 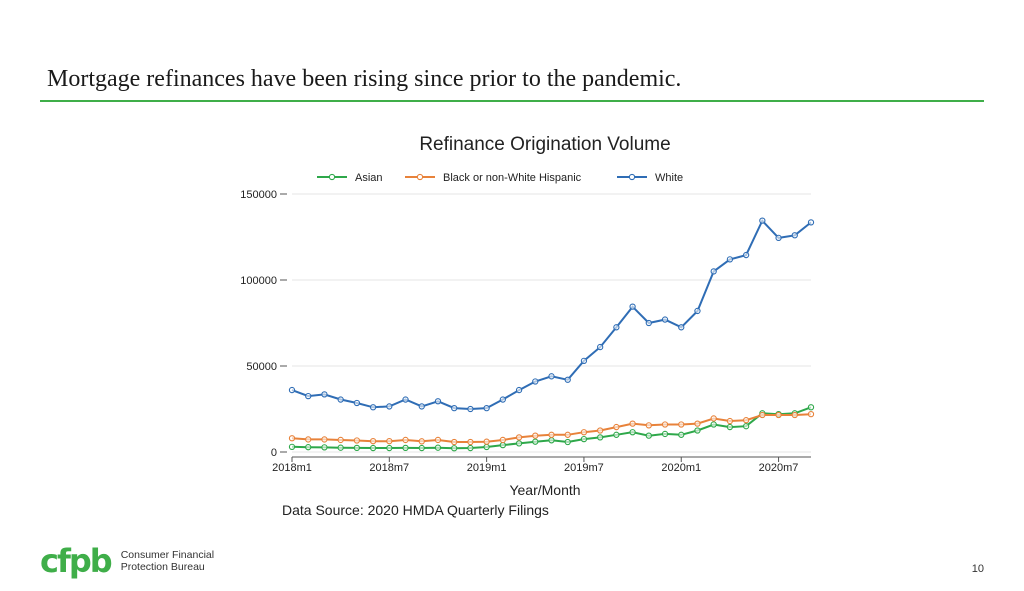 What do you see at coordinates (369, 178) in the screenshot?
I see `legend-label: Asian` at bounding box center [369, 178].